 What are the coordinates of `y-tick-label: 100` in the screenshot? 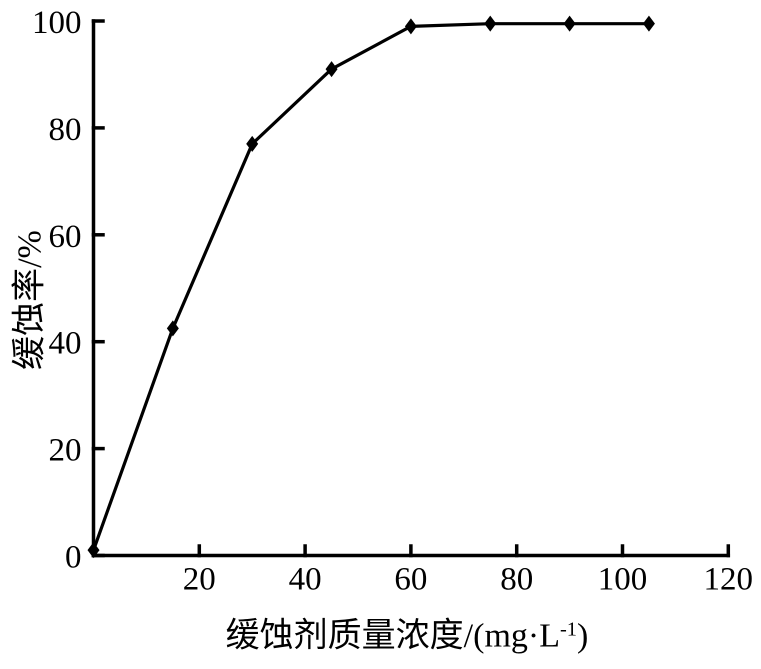 It's located at (57, 23).